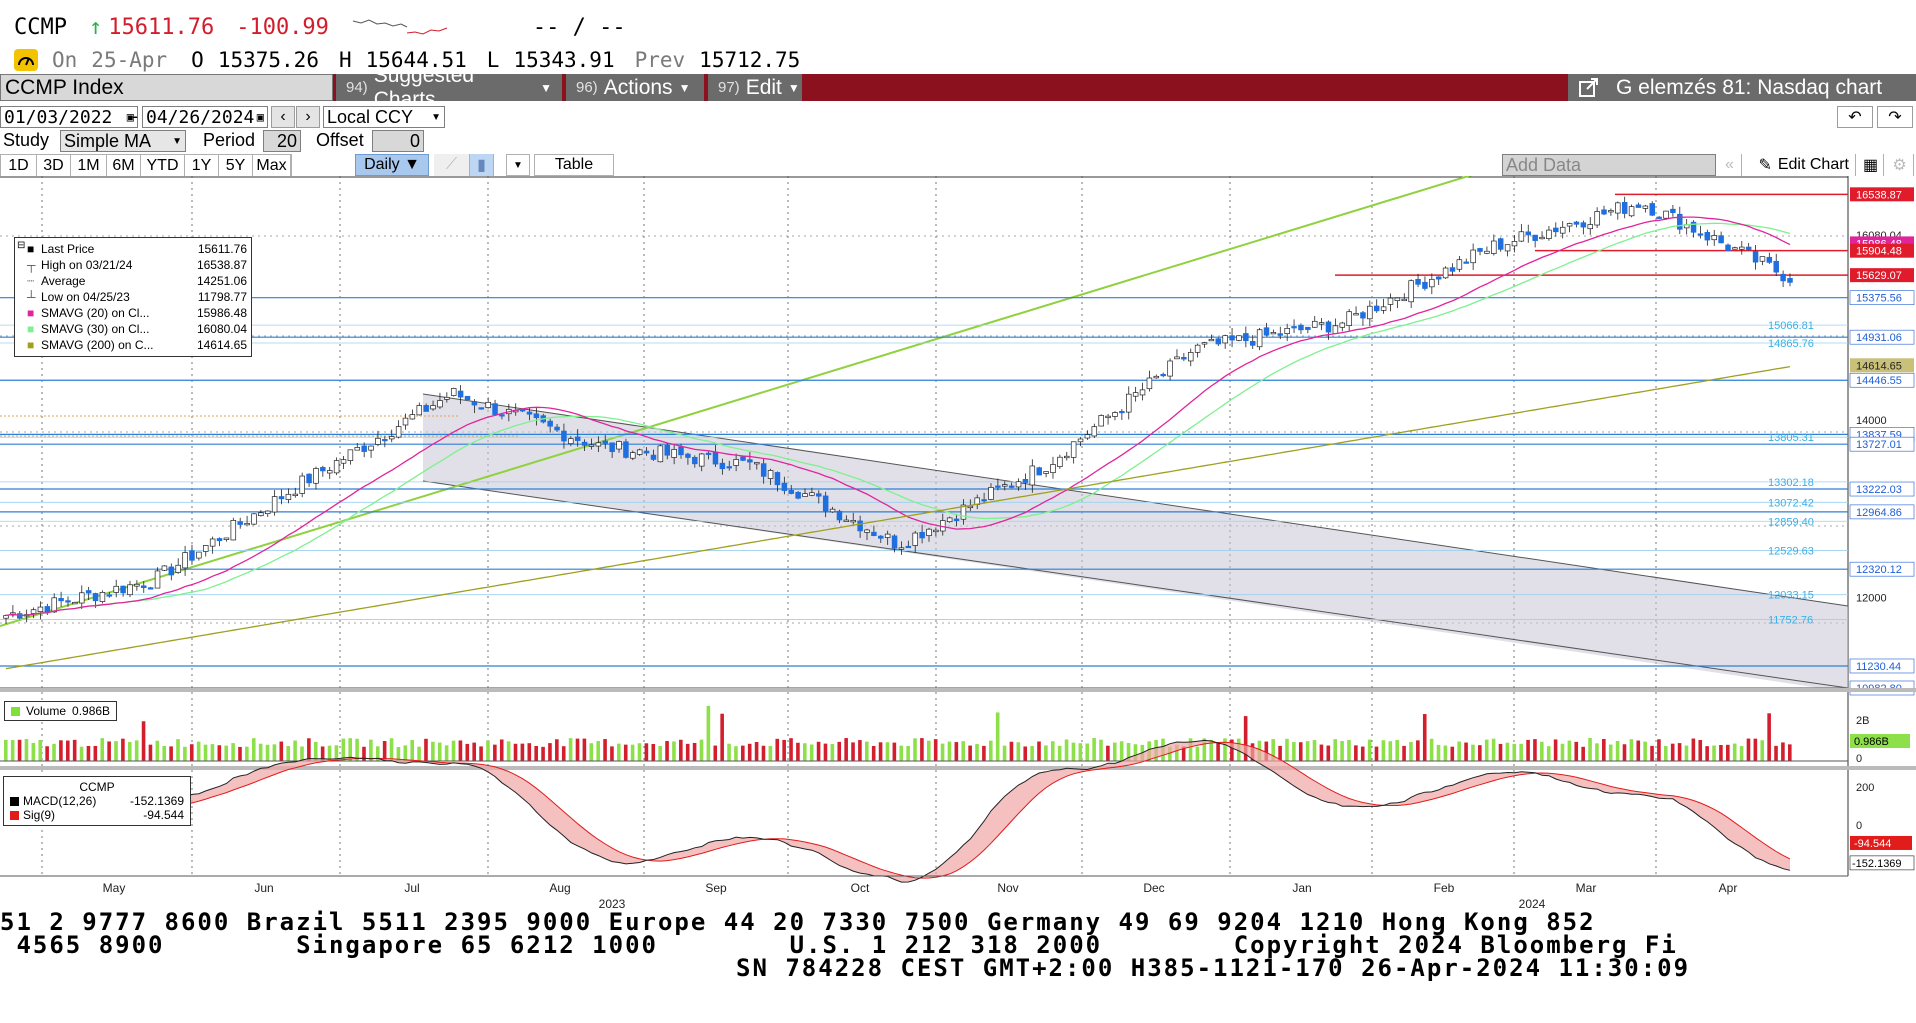 This screenshot has height=1023, width=1916. What do you see at coordinates (31, 313) in the screenshot?
I see `legend-swatch: ■` at bounding box center [31, 313].